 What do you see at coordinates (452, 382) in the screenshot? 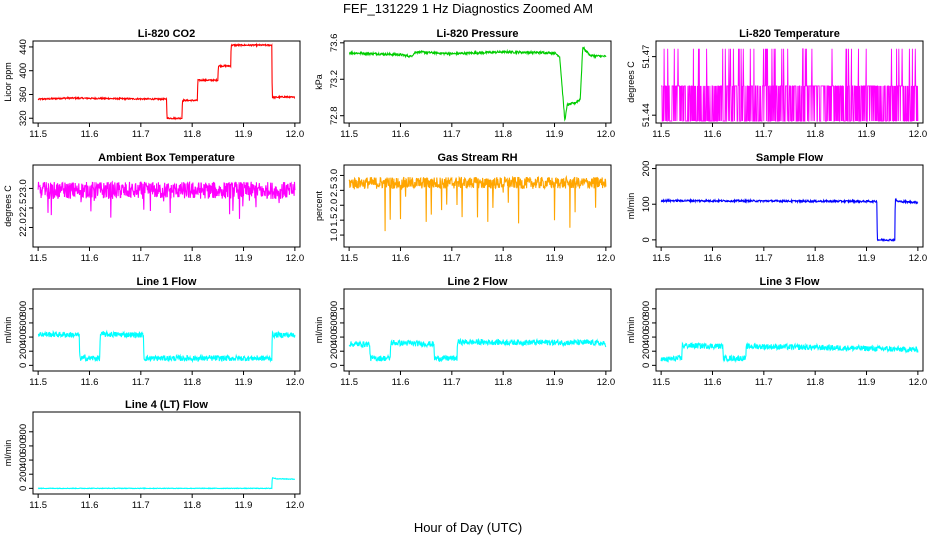
I see `x-tick-label-l2: 11.7` at bounding box center [452, 382].